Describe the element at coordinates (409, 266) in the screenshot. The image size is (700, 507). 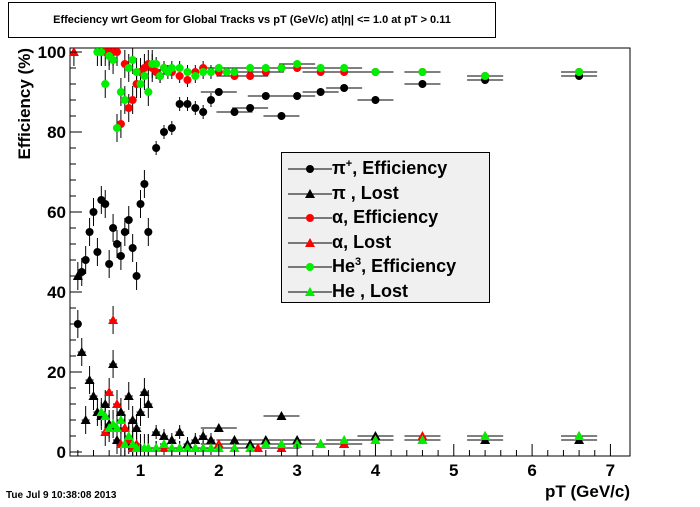
I see `legend-text: , Efficiency` at that location.